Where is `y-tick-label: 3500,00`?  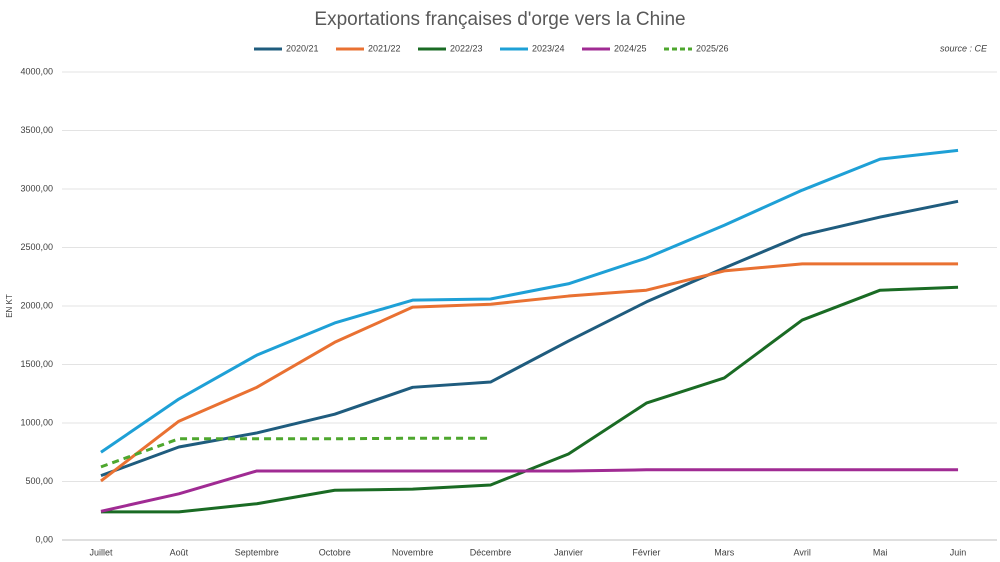
y-tick-label: 3500,00 is located at coordinates (36, 130).